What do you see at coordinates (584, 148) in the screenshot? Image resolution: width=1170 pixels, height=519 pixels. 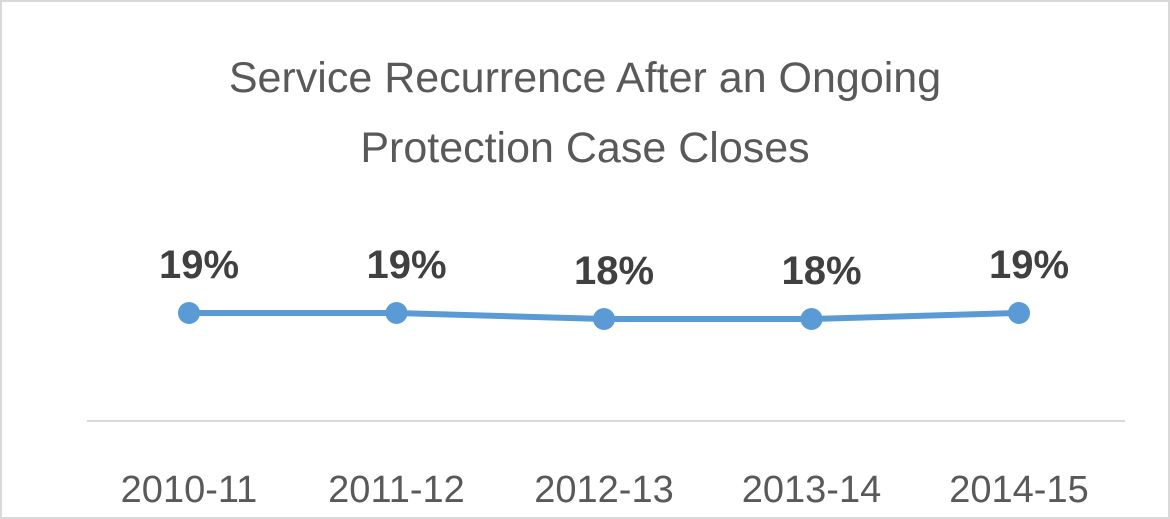 I see `chart-title-line-2: Protection Case Closes` at bounding box center [584, 148].